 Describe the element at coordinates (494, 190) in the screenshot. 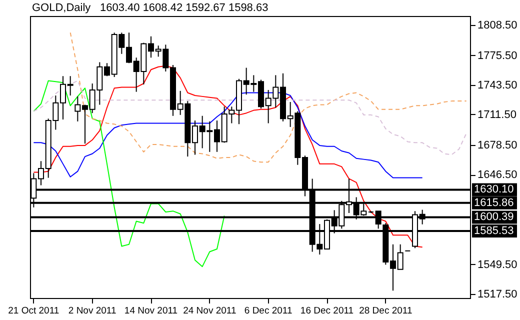

I see `ref-line-label: 1630.10` at that location.